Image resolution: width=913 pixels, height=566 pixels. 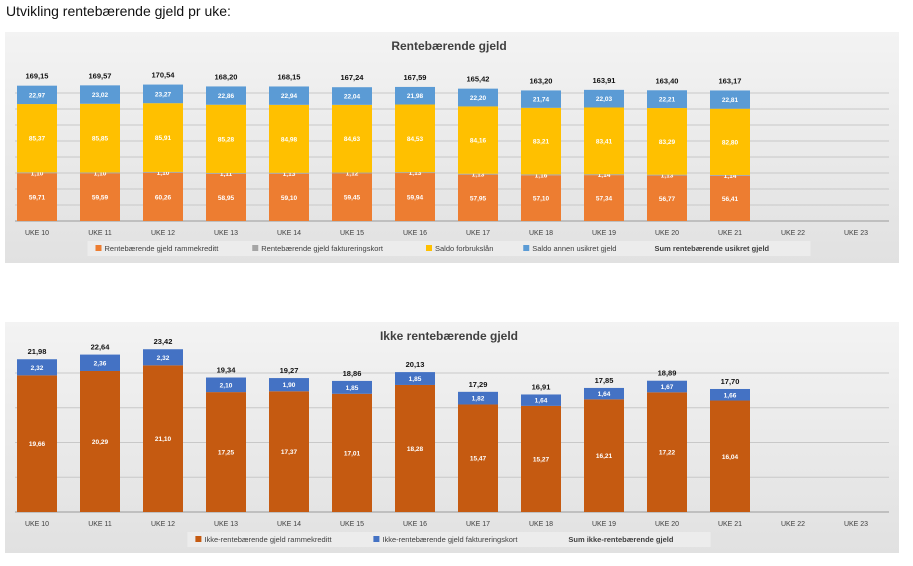 I want to click on data-label: 1,10, so click(x=100, y=173).